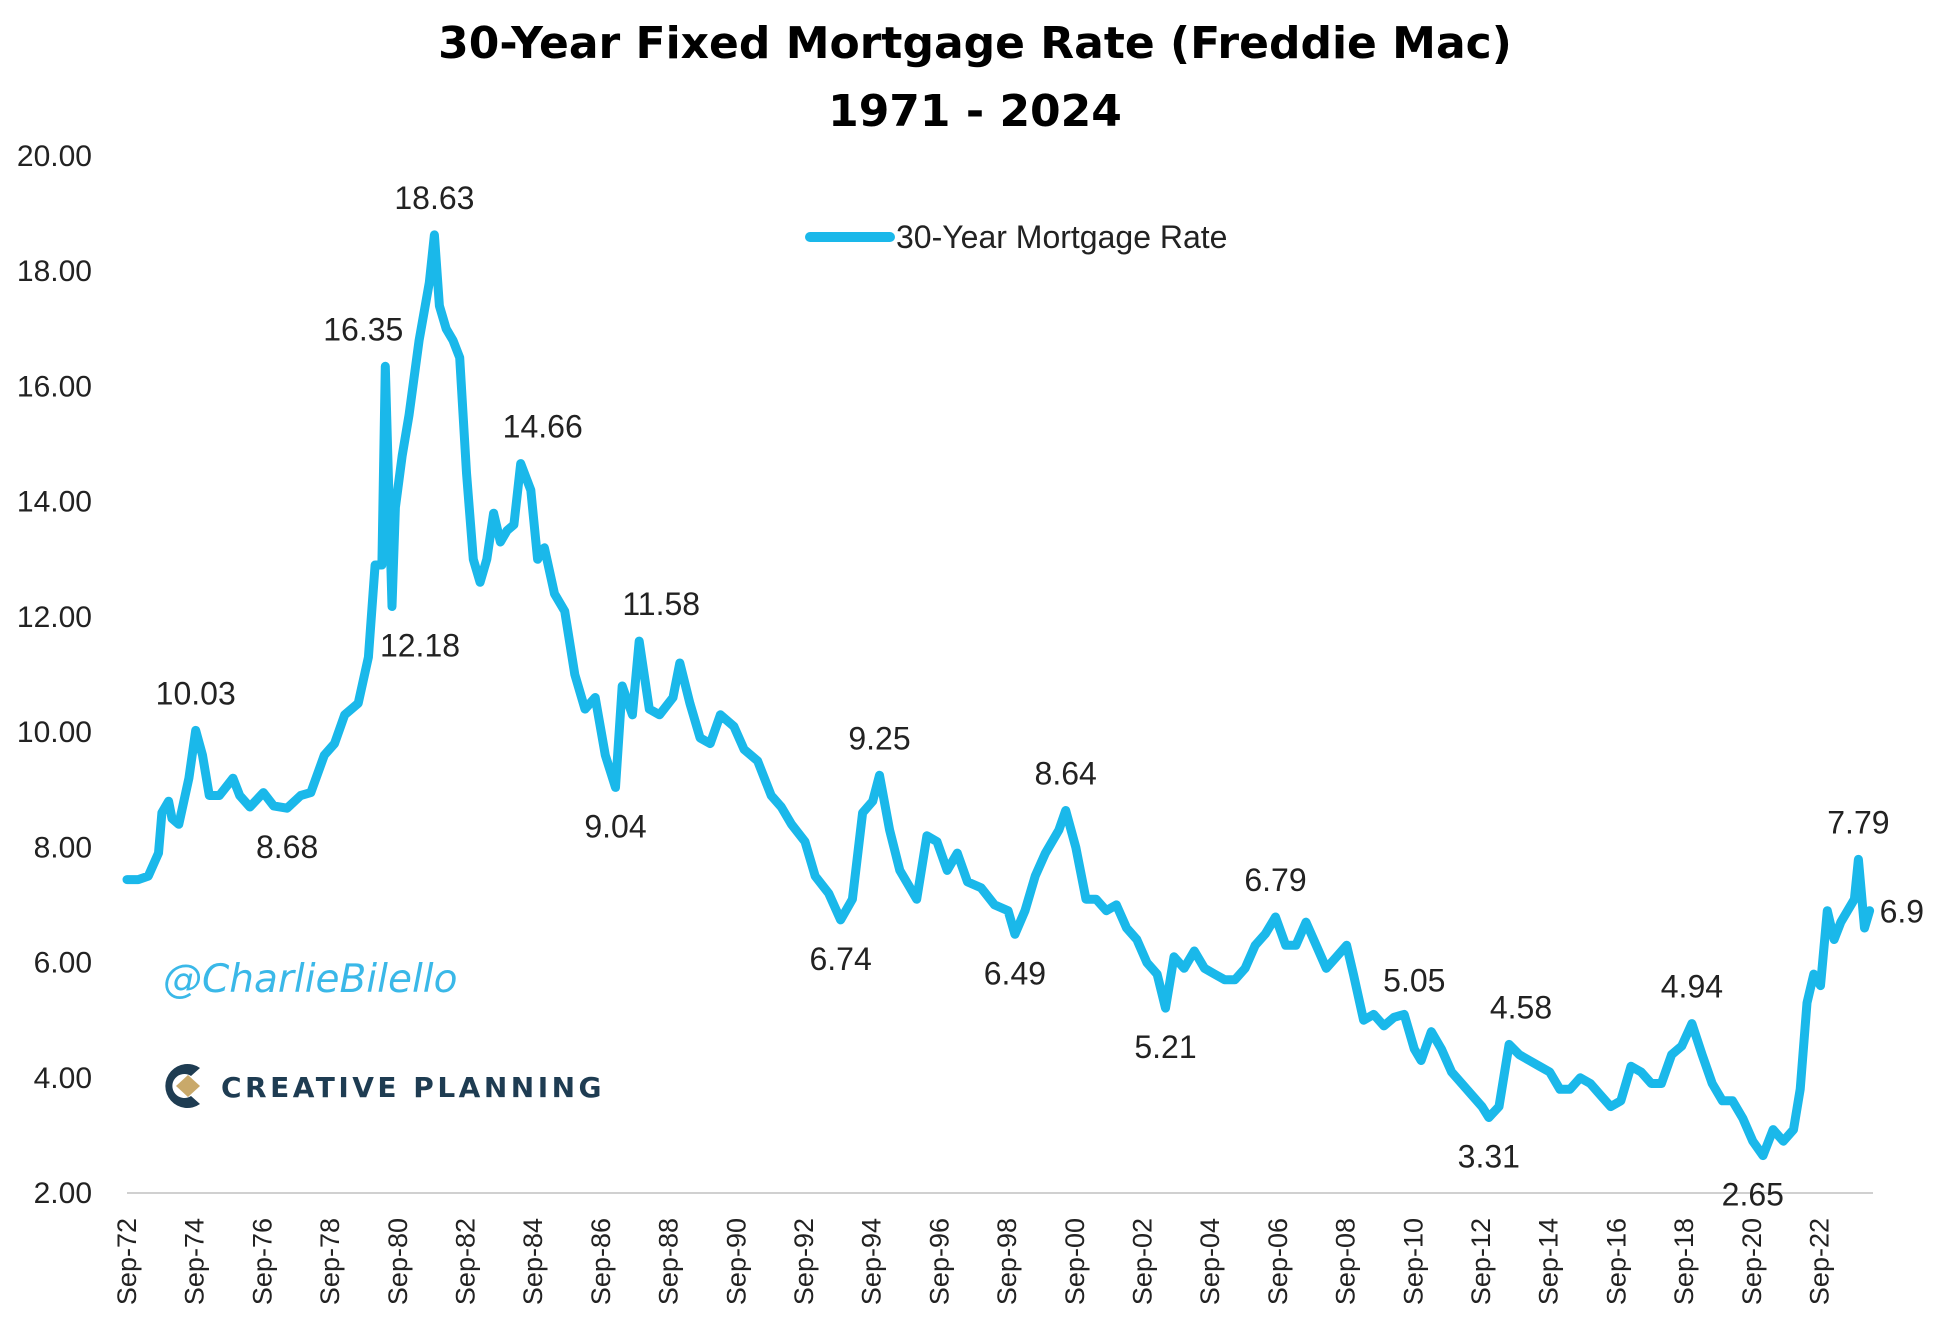 Image resolution: width=1934 pixels, height=1330 pixels. I want to click on logo-diamond-icon, so click(188, 1086).